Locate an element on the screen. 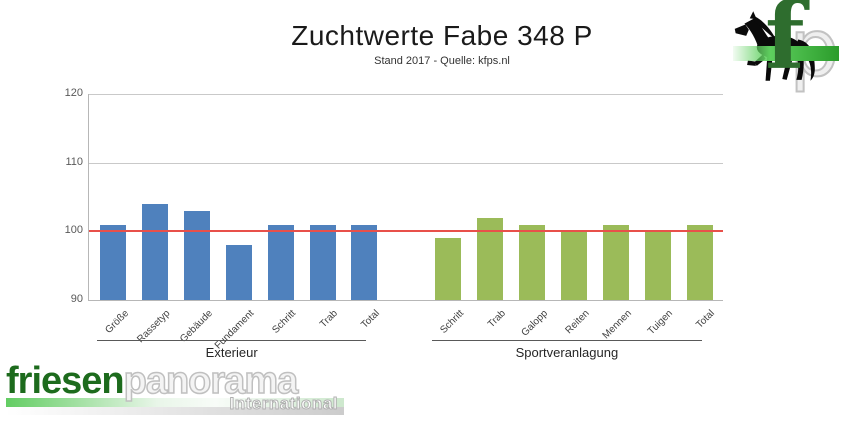 This screenshot has height=424, width=848. kfp-logo: p f is located at coordinates (786, 45).